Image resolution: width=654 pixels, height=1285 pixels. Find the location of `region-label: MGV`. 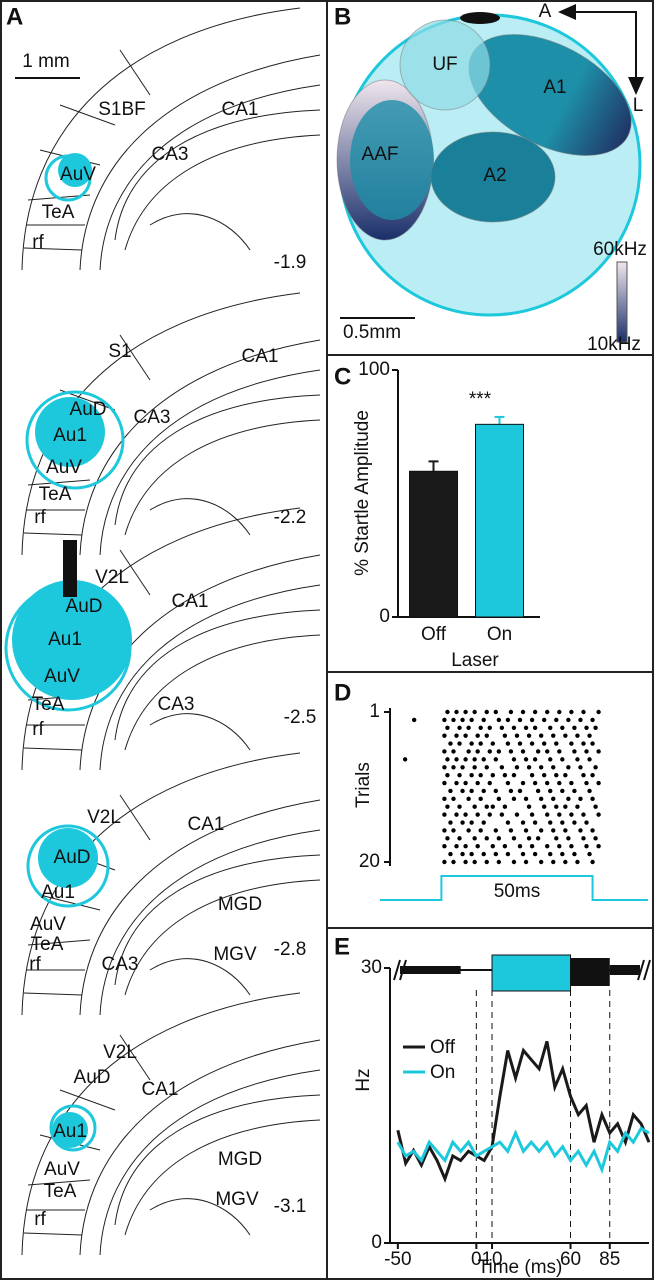

region-label: MGV is located at coordinates (237, 1199).